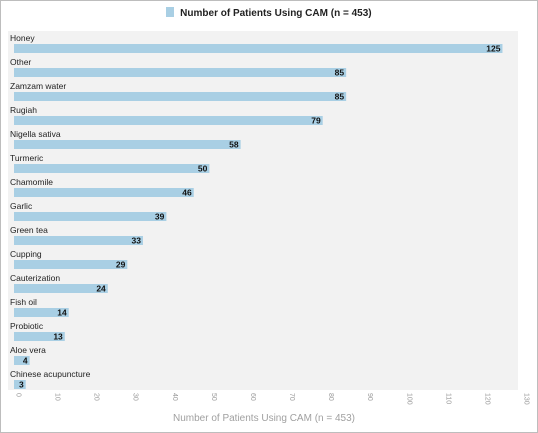  Describe the element at coordinates (291, 397) in the screenshot. I see `x-tick-label: 70` at that location.